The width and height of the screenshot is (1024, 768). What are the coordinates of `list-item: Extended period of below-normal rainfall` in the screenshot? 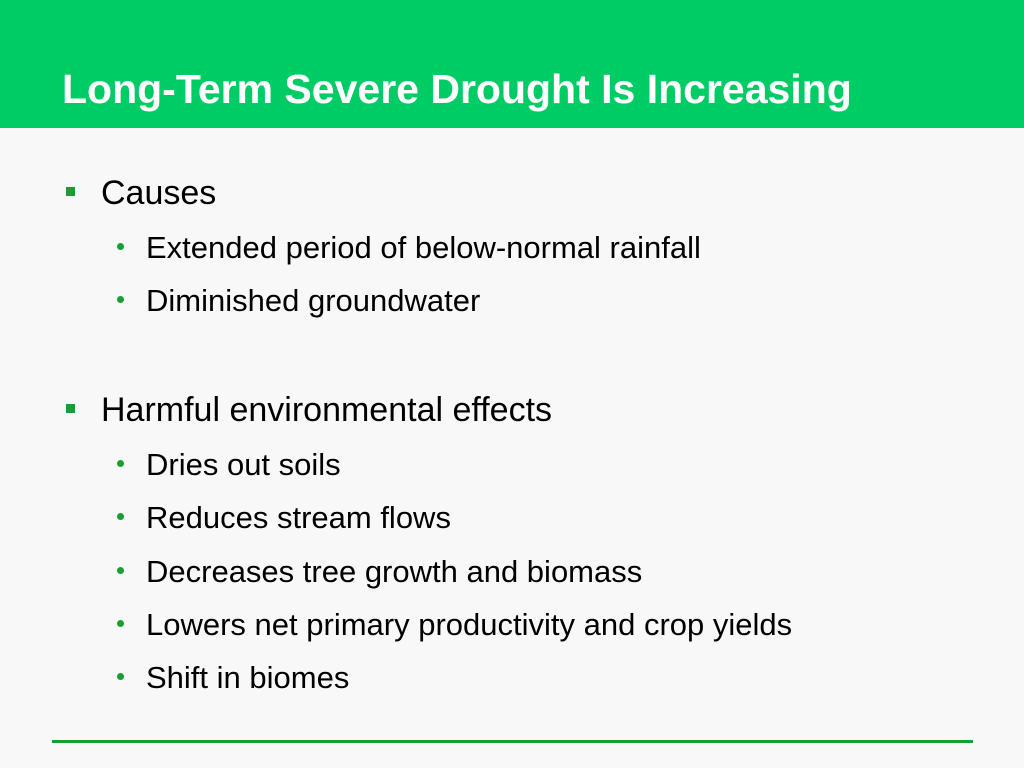 It's located at (512, 250).